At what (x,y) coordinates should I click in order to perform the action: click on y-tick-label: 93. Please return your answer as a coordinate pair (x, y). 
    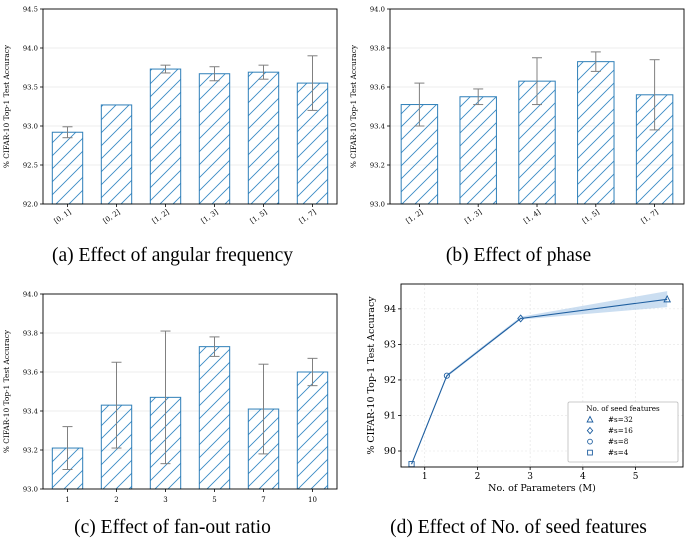
    Looking at the image, I should click on (390, 345).